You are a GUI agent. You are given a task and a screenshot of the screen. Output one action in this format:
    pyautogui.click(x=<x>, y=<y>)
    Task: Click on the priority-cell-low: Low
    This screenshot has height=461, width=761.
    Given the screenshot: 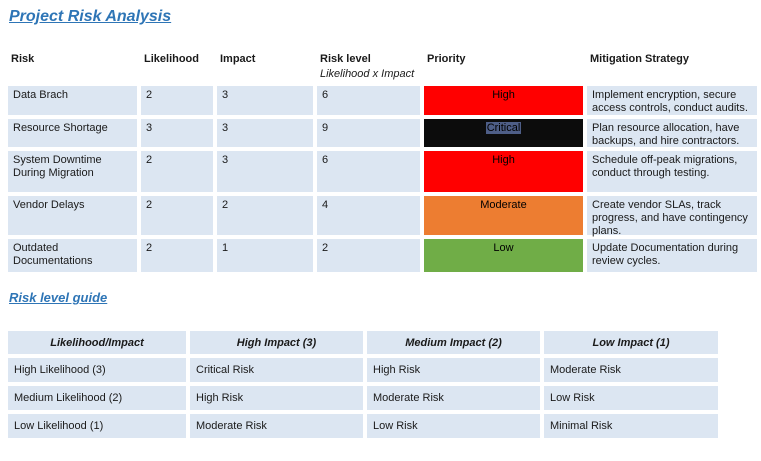 What is the action you would take?
    pyautogui.click(x=503, y=255)
    